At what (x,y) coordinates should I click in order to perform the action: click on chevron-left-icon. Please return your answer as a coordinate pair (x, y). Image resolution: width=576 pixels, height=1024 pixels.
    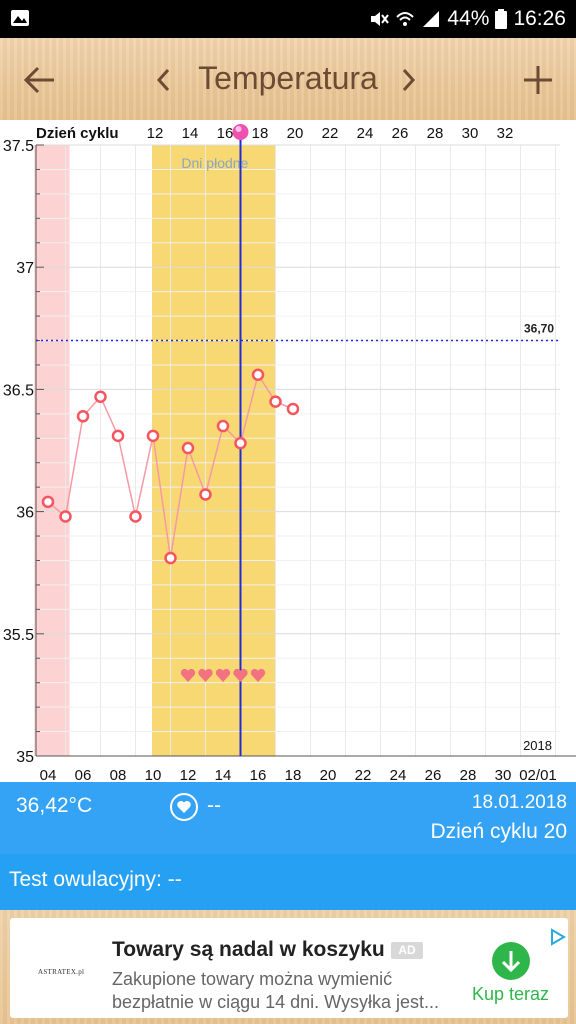
    Looking at the image, I should click on (164, 80).